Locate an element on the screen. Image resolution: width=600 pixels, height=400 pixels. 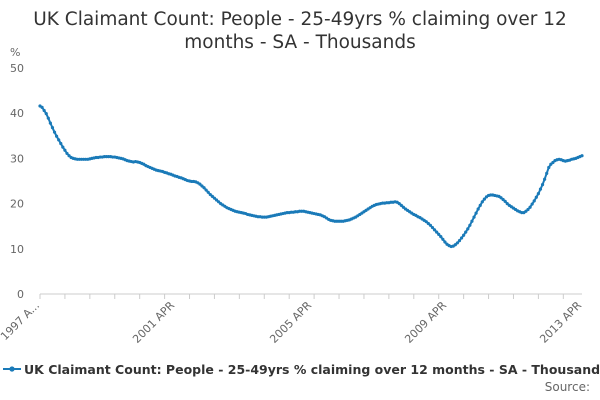
x-tick-label: 2009 APR is located at coordinates (425, 322).